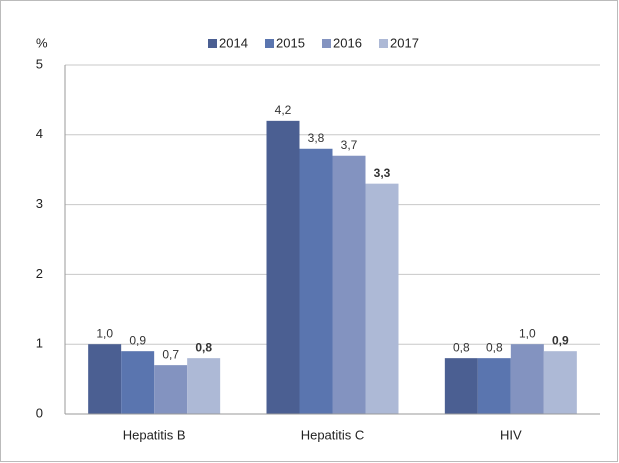  What do you see at coordinates (39, 343) in the screenshot?
I see `y-tick-label: 1` at bounding box center [39, 343].